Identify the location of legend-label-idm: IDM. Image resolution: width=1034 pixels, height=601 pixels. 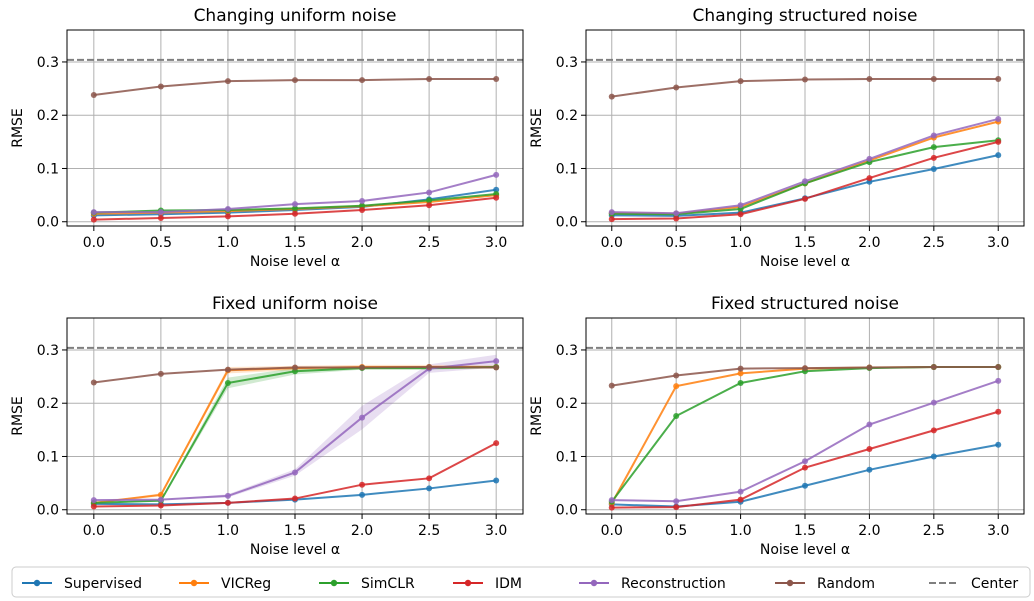
(508, 584).